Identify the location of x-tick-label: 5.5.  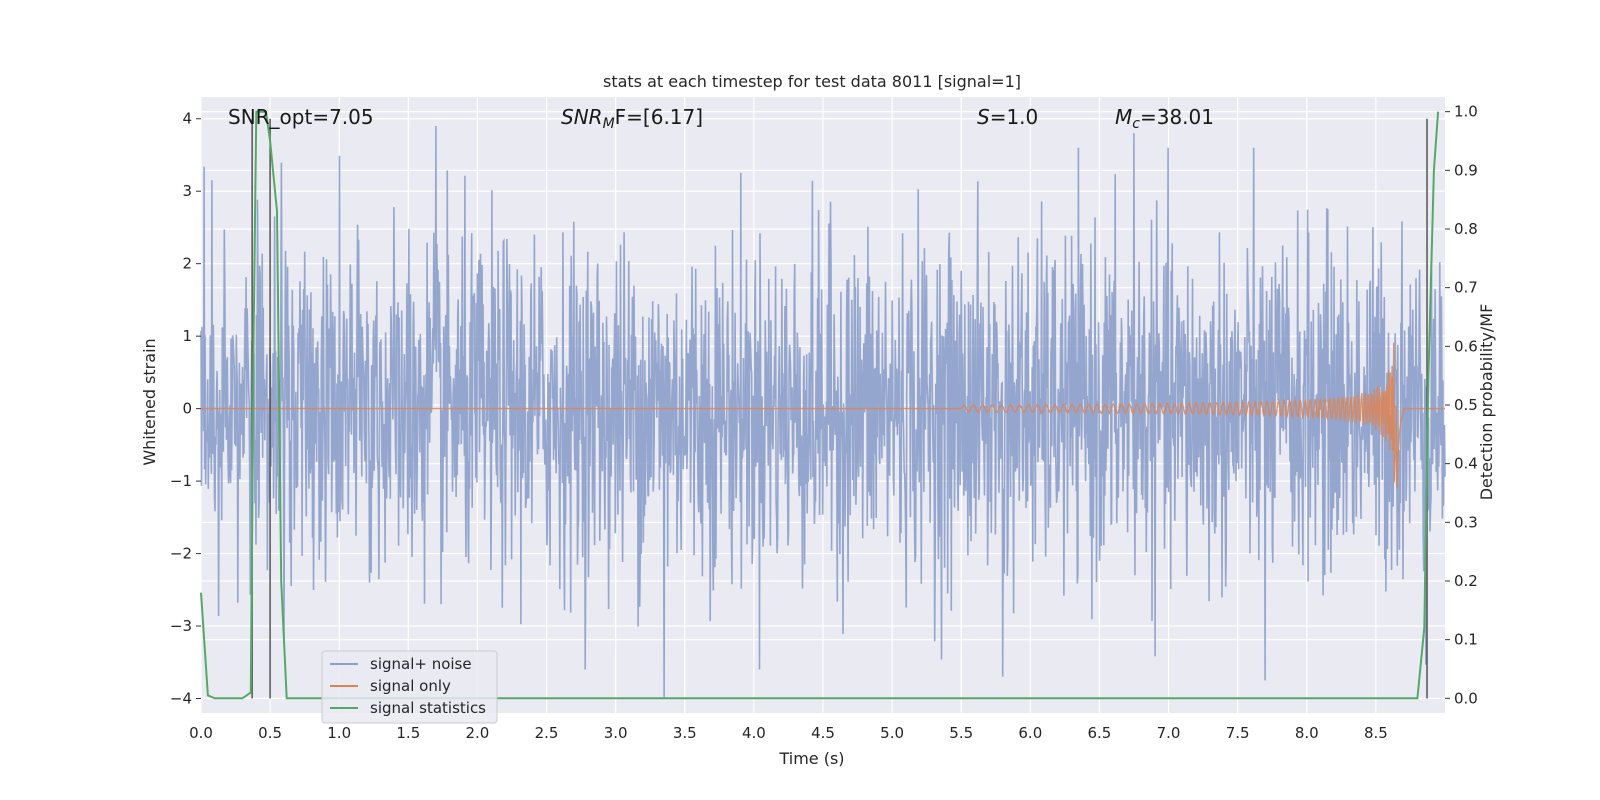
(961, 733).